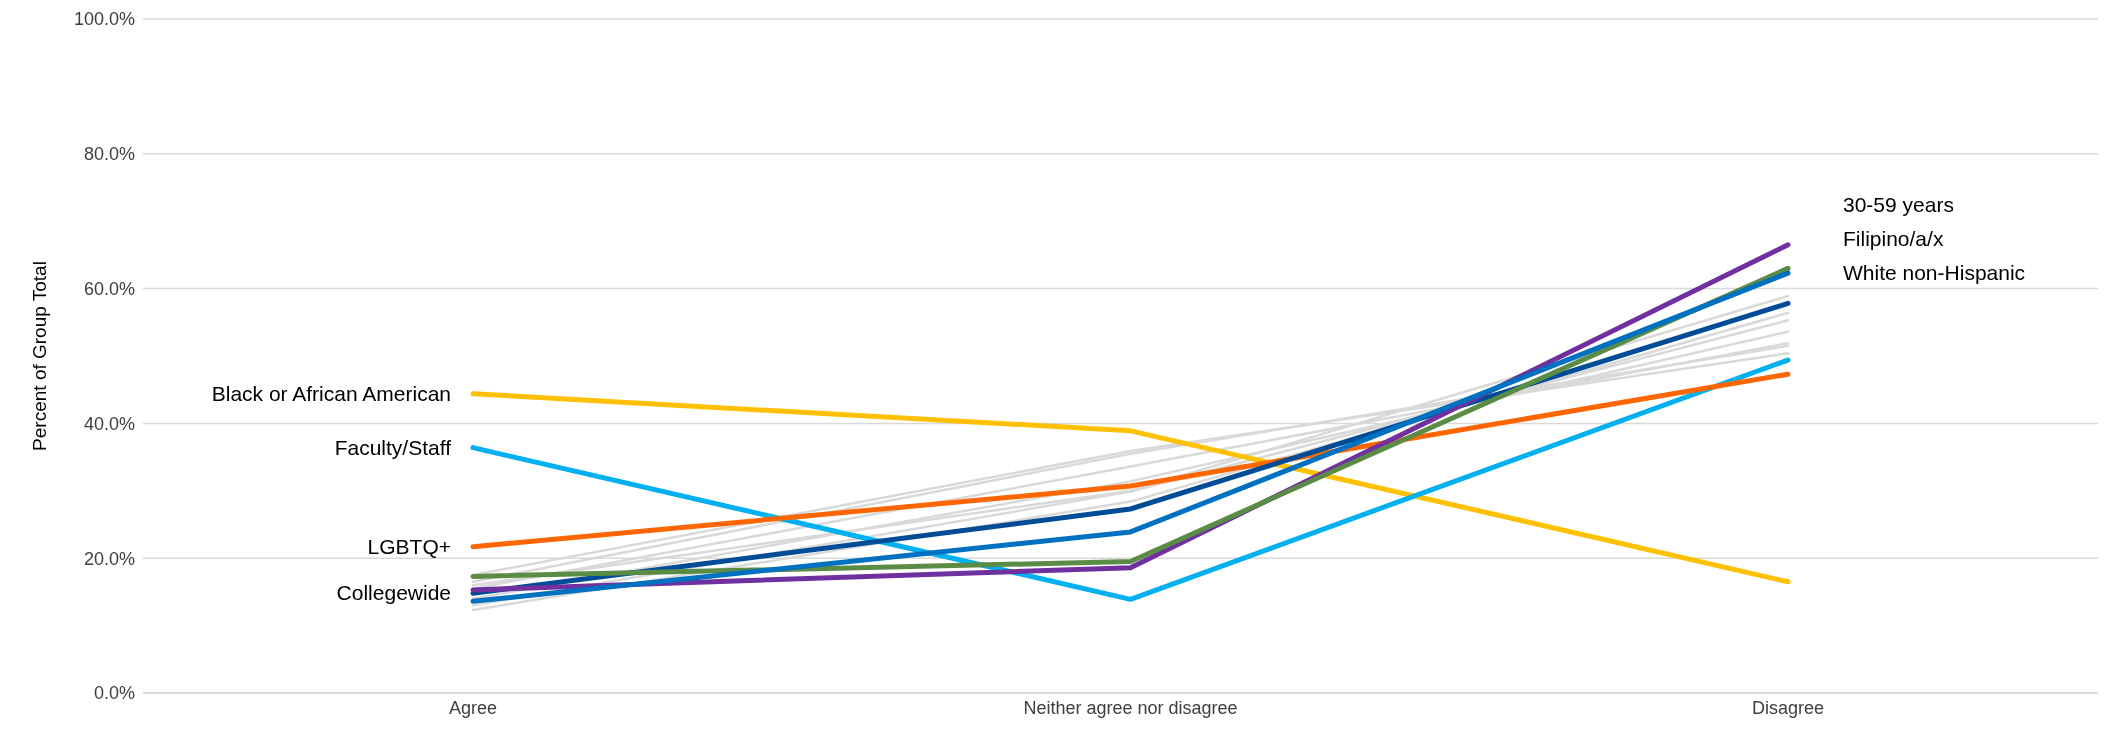 This screenshot has height=740, width=2106. Describe the element at coordinates (104, 19) in the screenshot. I see `y-tick-label: 100.0%` at that location.